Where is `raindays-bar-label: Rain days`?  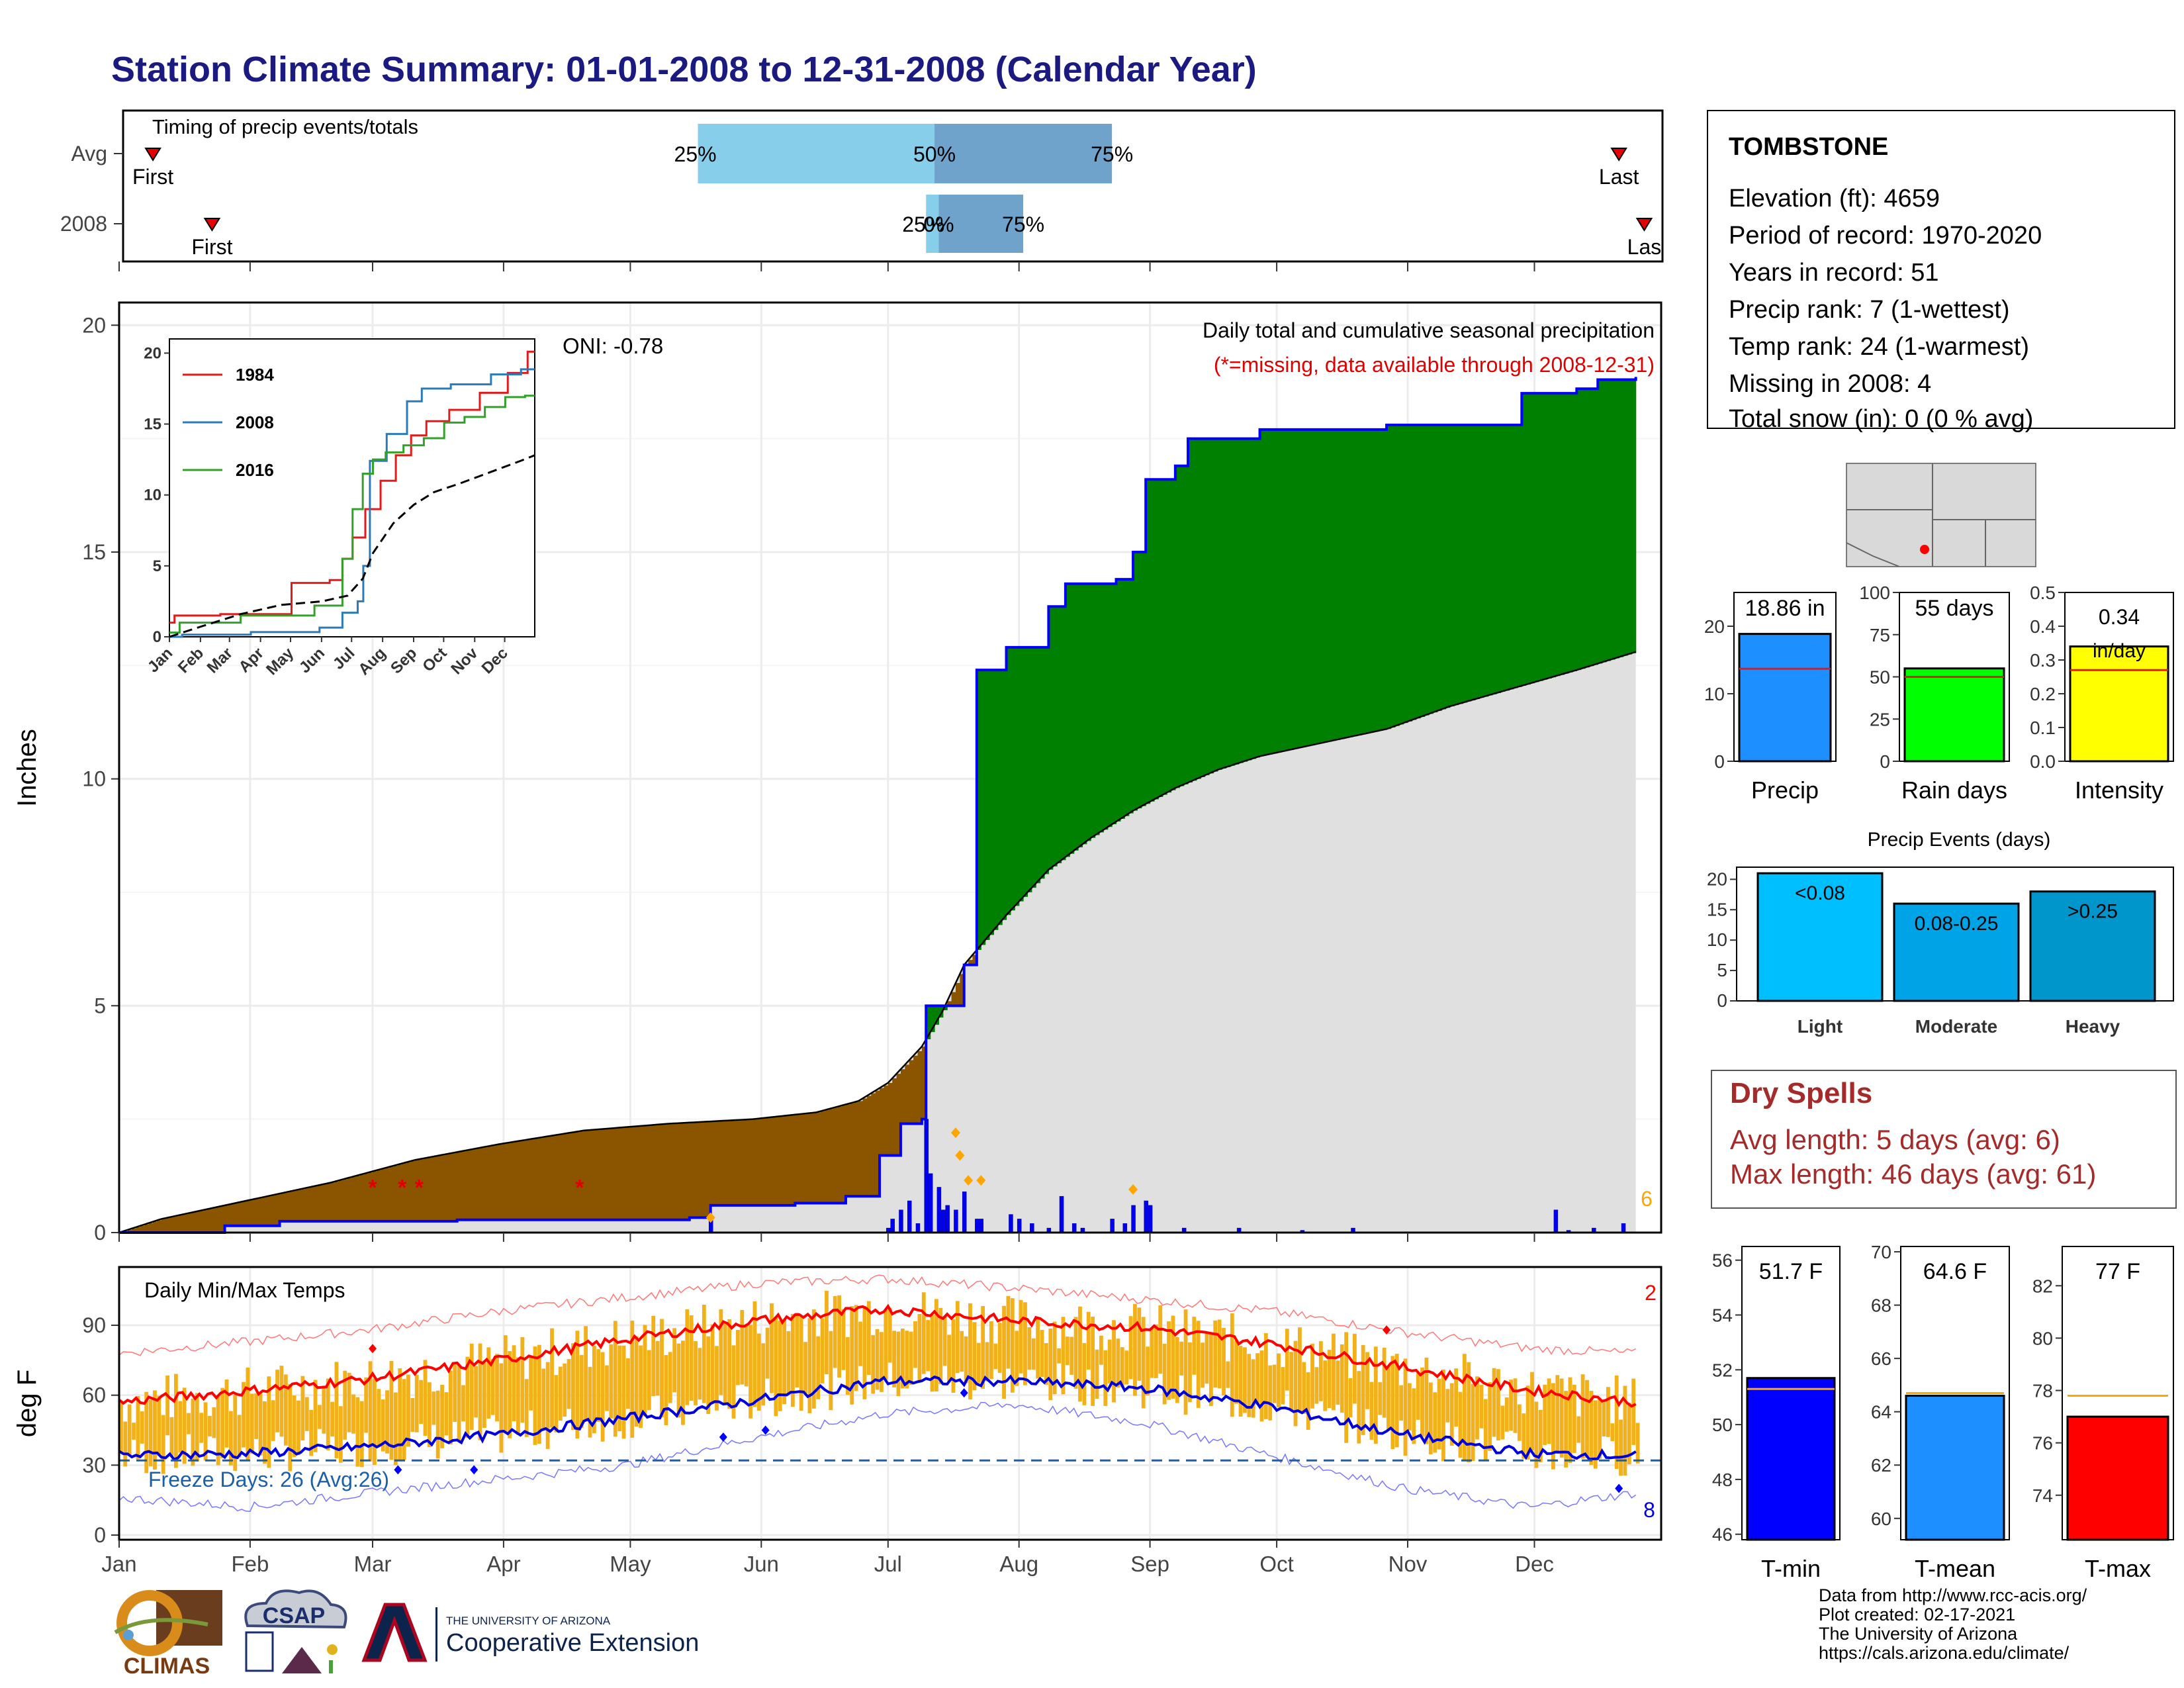
raindays-bar-label: Rain days is located at coordinates (1954, 790).